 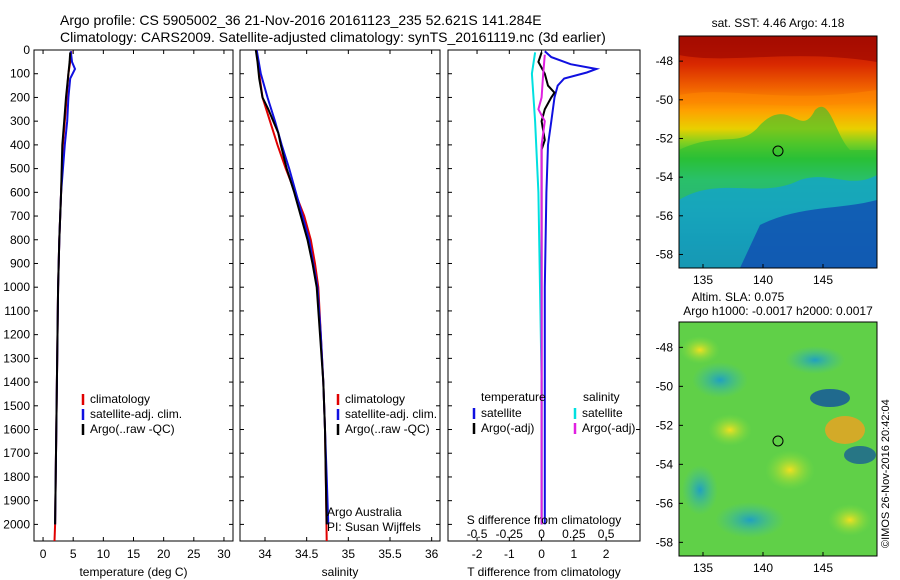 I want to click on sst-argo-location-marker, so click(x=778, y=151).